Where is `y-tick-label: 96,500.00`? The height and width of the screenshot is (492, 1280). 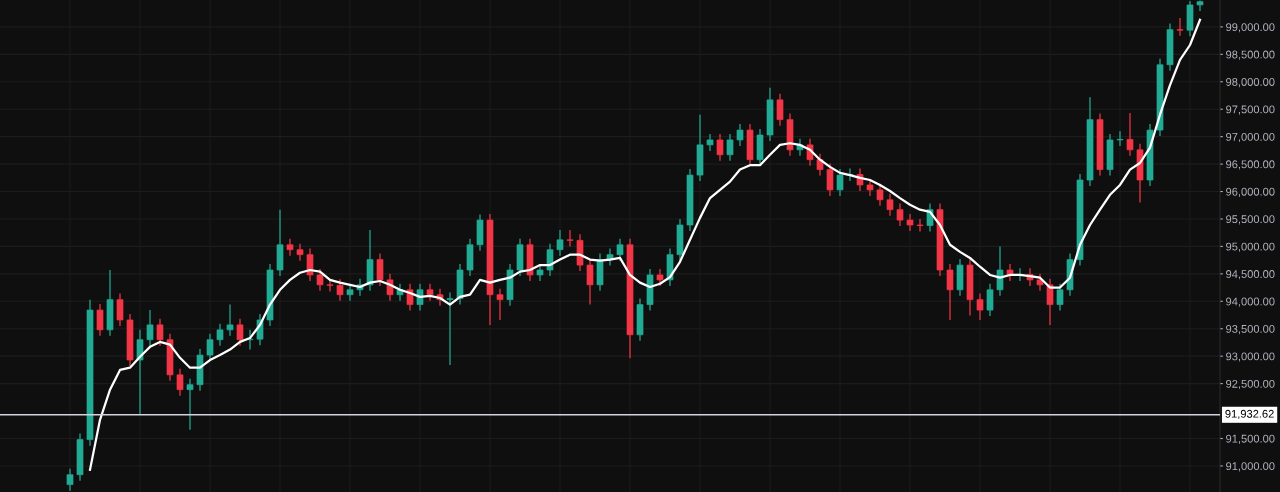
y-tick-label: 96,500.00 is located at coordinates (1250, 165).